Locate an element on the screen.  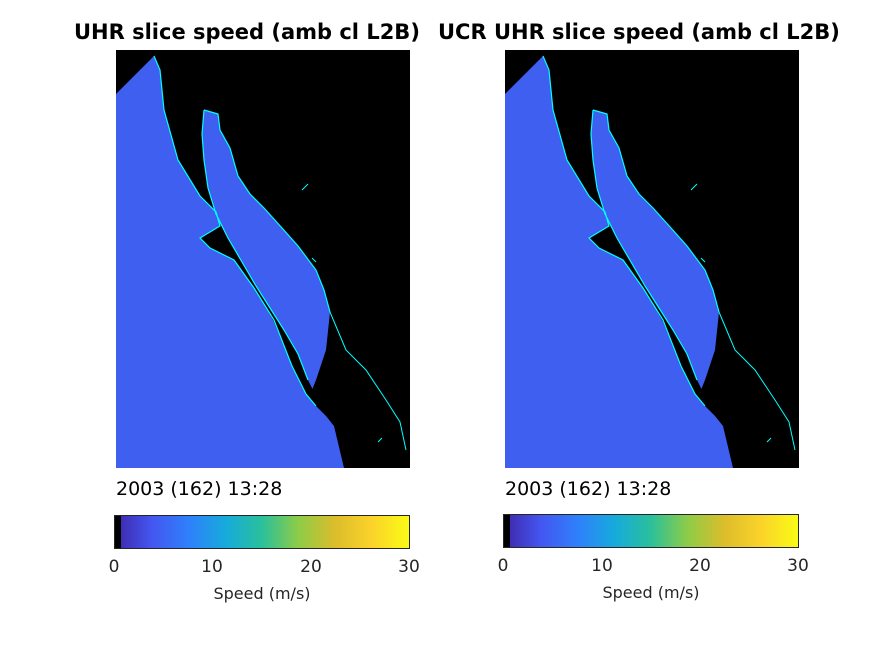
right-colorbar-tick-10: 10 is located at coordinates (602, 566).